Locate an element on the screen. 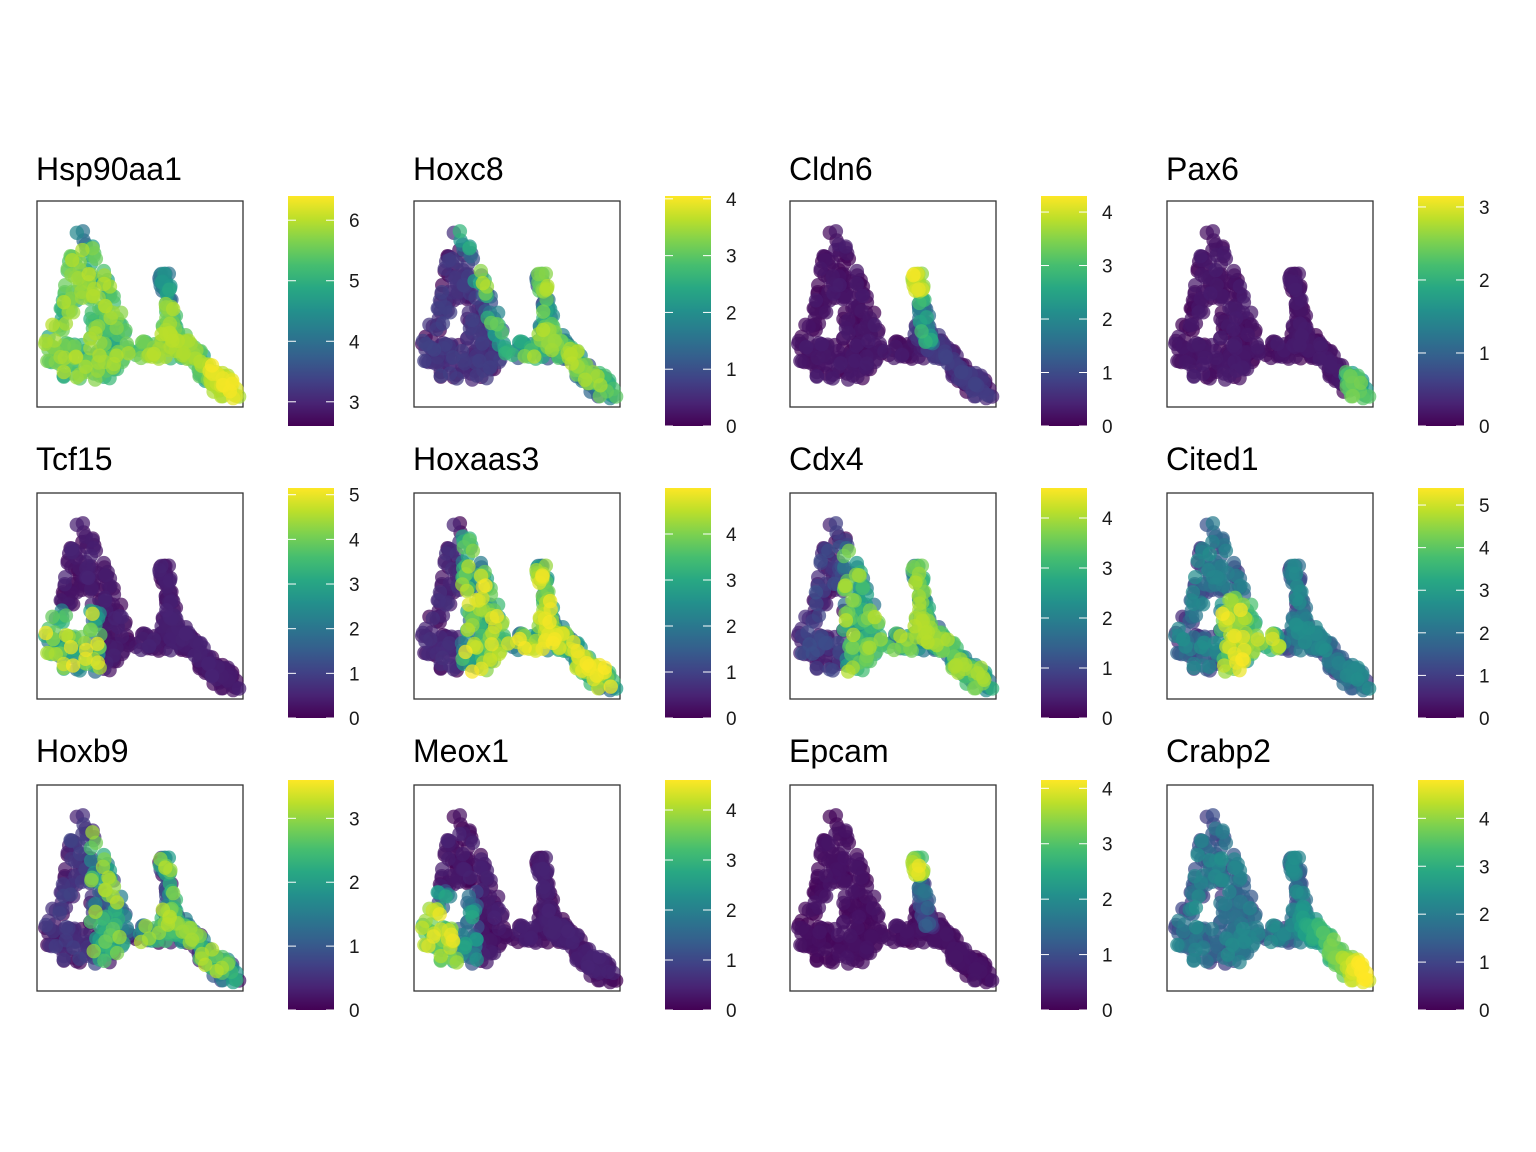 The height and width of the screenshot is (1152, 1536). panel-title: Pax6 is located at coordinates (1202, 169).